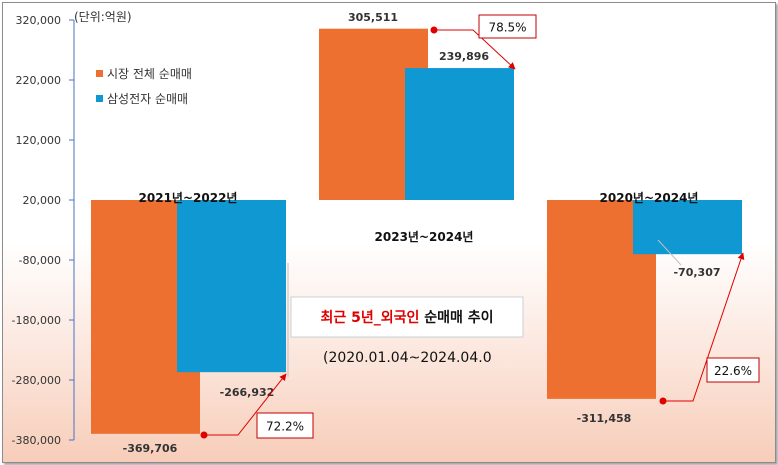 This screenshot has width=778, height=465. I want to click on percent-label: 78.5%, so click(507, 28).